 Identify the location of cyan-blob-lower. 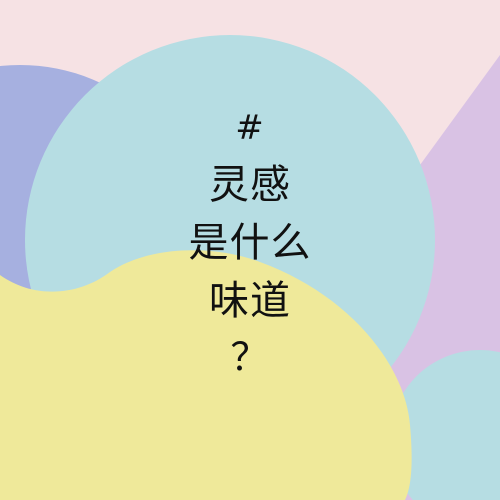
(445, 425).